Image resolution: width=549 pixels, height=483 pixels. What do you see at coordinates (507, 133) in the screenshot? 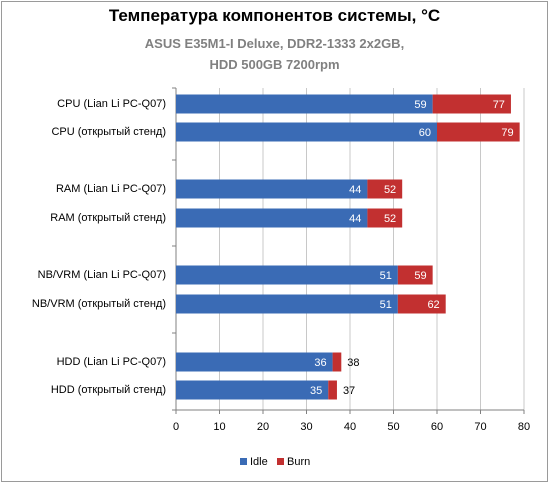
I see `data-label-burn: 79` at bounding box center [507, 133].